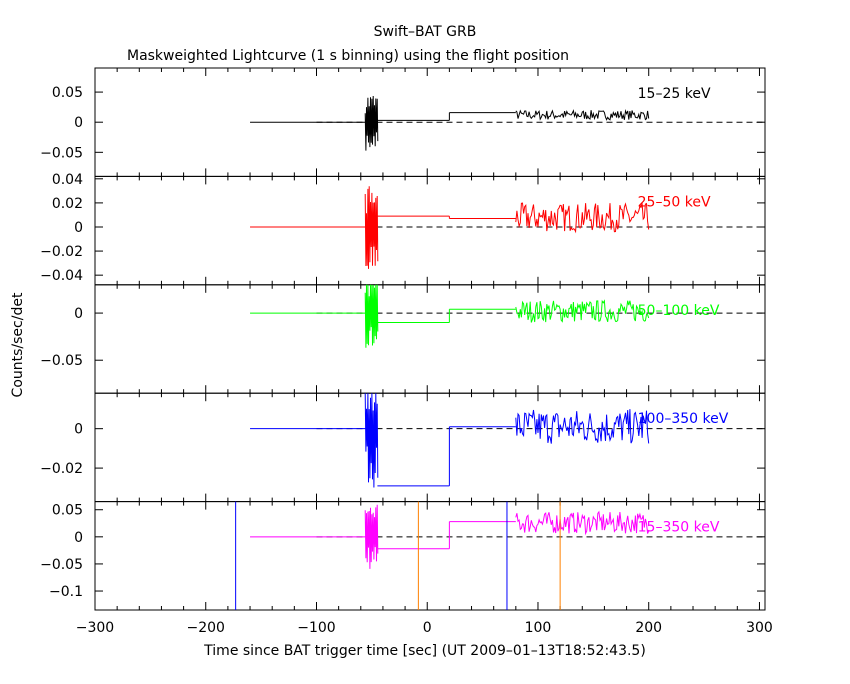  What do you see at coordinates (95, 628) in the screenshot?
I see `x-tick-label: −300` at bounding box center [95, 628].